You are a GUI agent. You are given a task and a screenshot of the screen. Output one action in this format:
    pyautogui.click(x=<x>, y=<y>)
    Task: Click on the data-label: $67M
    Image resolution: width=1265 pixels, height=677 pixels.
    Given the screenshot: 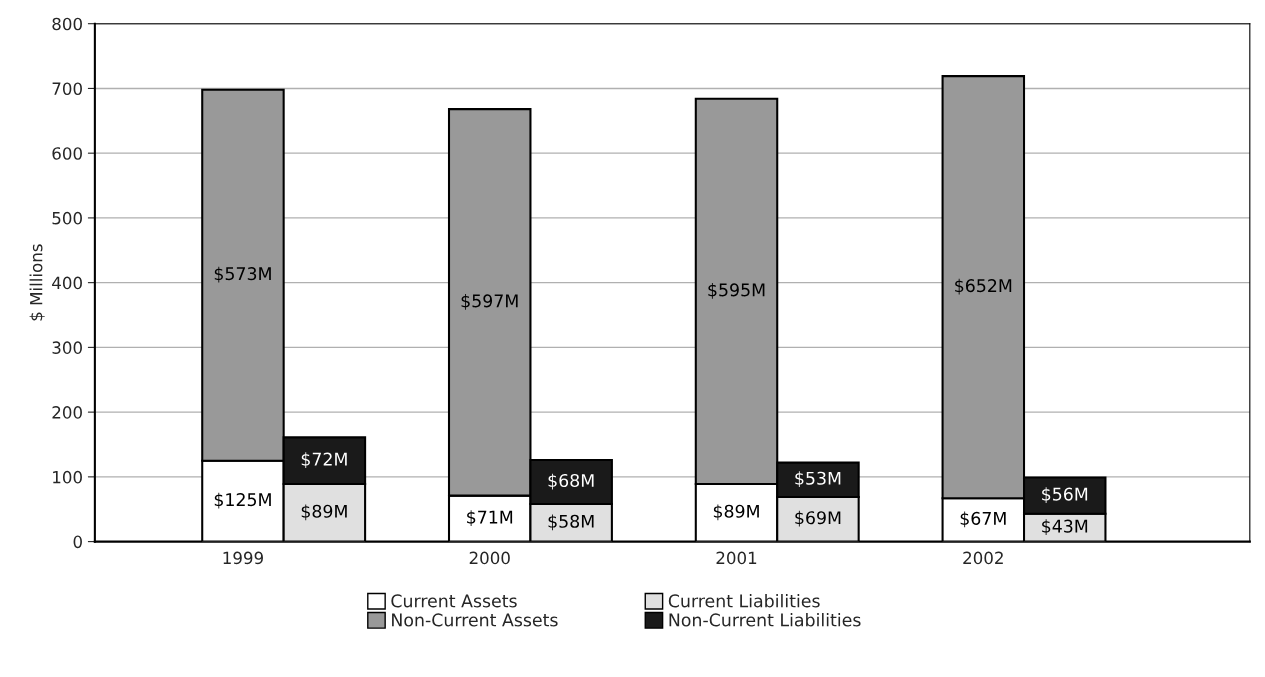 What is the action you would take?
    pyautogui.click(x=983, y=519)
    